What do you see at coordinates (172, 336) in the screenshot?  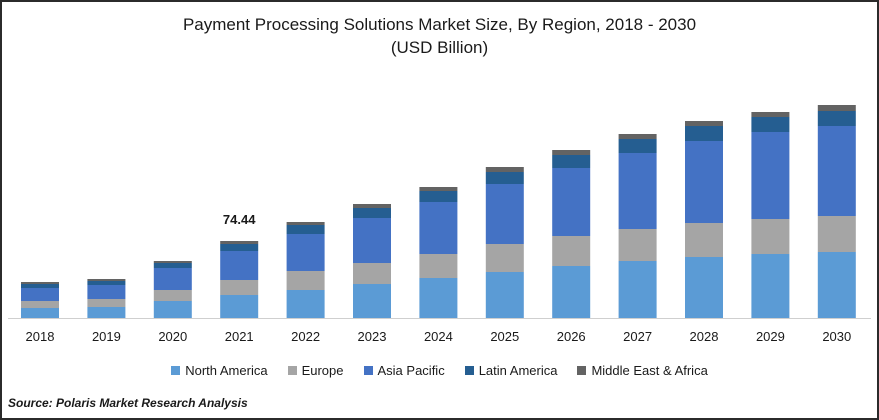 I see `x-tick-label: 2020` at bounding box center [172, 336].